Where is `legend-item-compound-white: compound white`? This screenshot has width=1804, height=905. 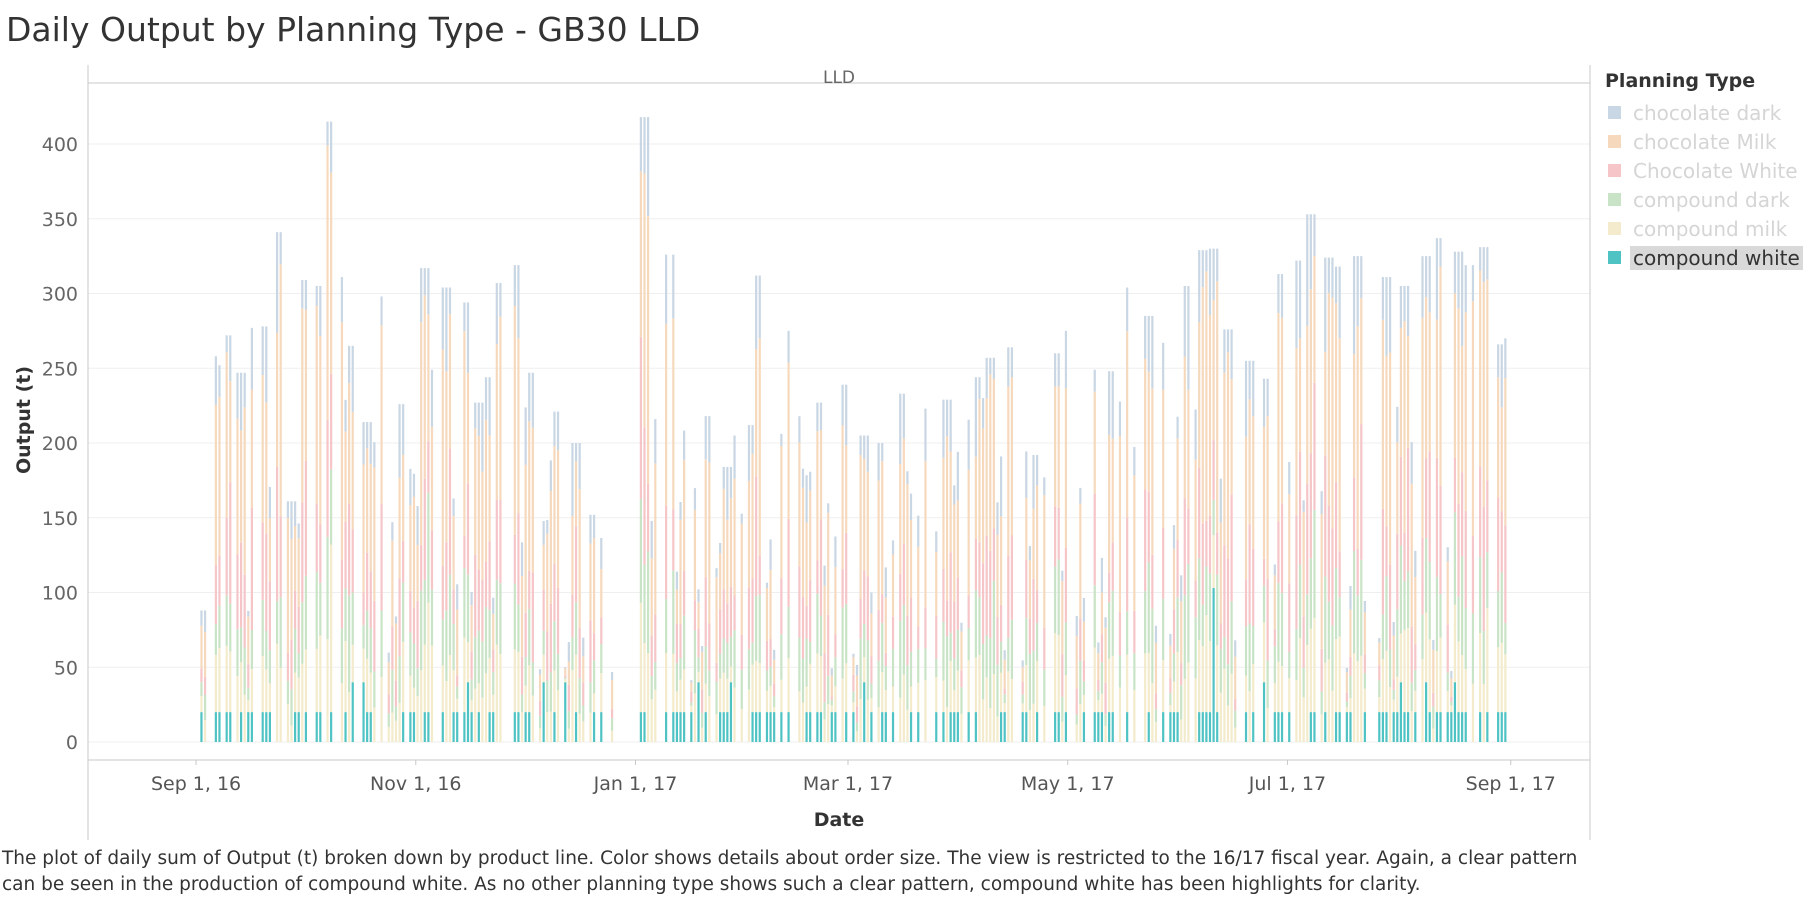 legend-item-compound-white: compound white is located at coordinates (1704, 257).